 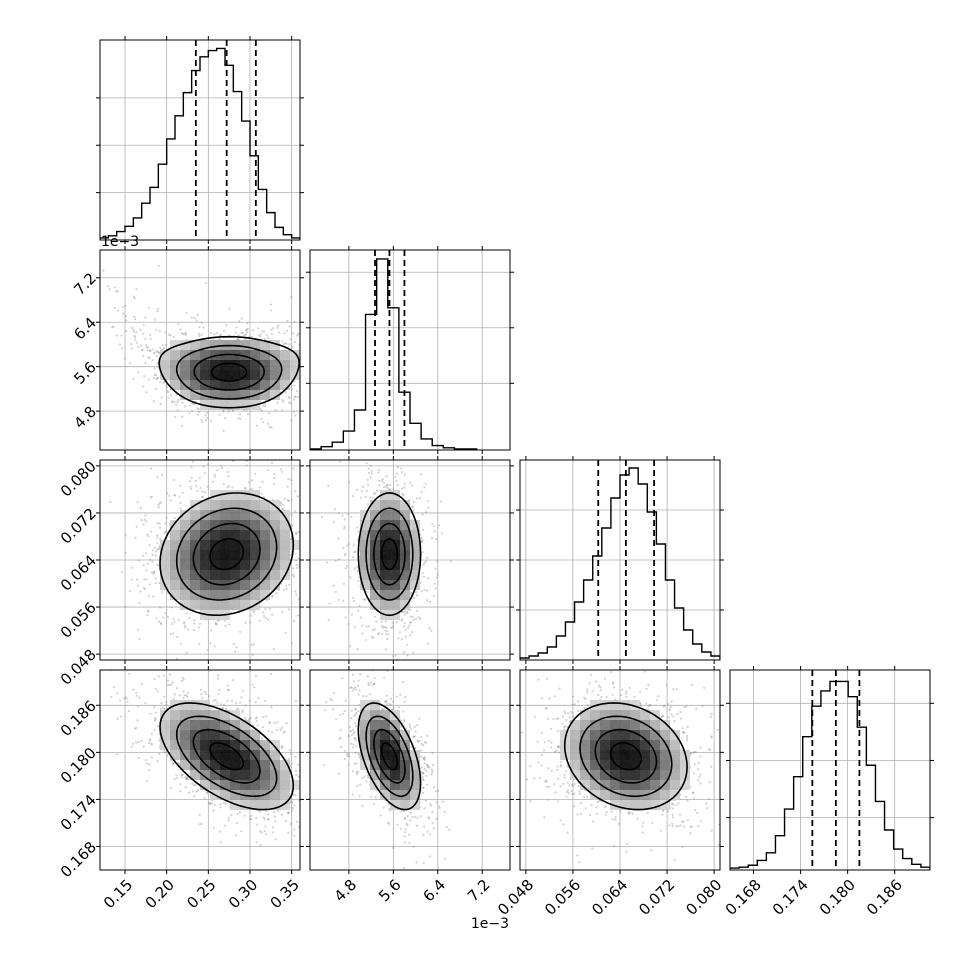 What do you see at coordinates (743, 897) in the screenshot?
I see `x-tick-label: 0.168` at bounding box center [743, 897].